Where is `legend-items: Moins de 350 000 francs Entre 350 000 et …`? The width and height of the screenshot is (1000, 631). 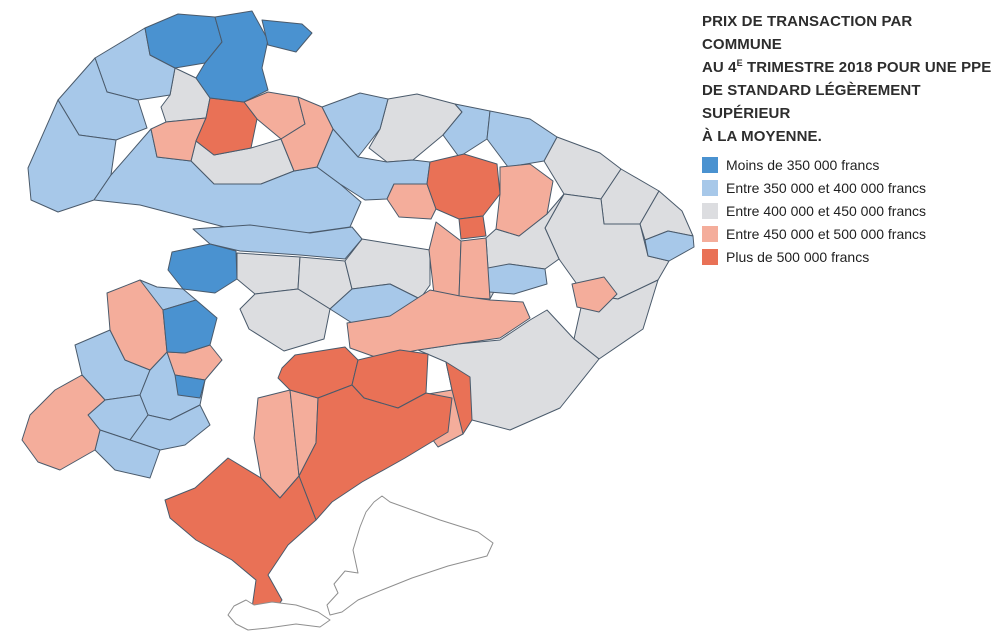
legend-items: Moins de 350 000 francs Entre 350 000 et … is located at coordinates (848, 211).